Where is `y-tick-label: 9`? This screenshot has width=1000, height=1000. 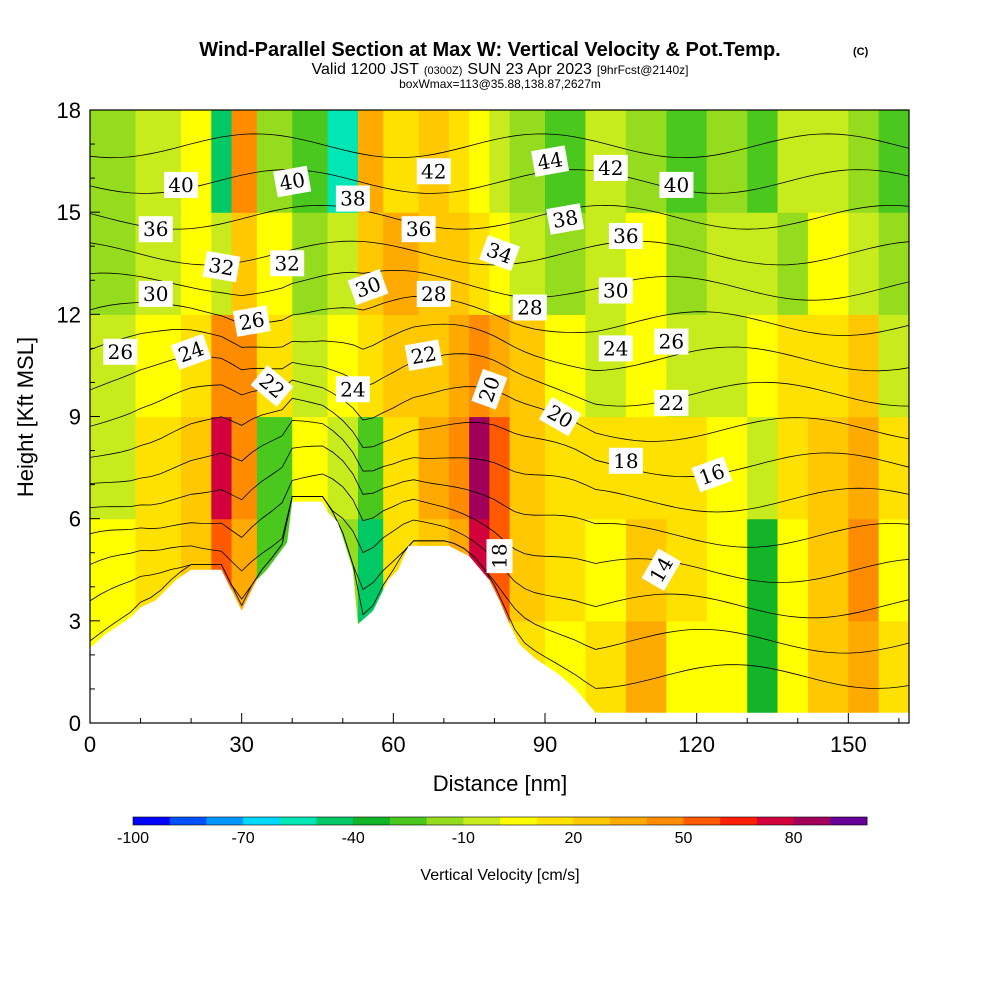 y-tick-label: 9 is located at coordinates (75, 417).